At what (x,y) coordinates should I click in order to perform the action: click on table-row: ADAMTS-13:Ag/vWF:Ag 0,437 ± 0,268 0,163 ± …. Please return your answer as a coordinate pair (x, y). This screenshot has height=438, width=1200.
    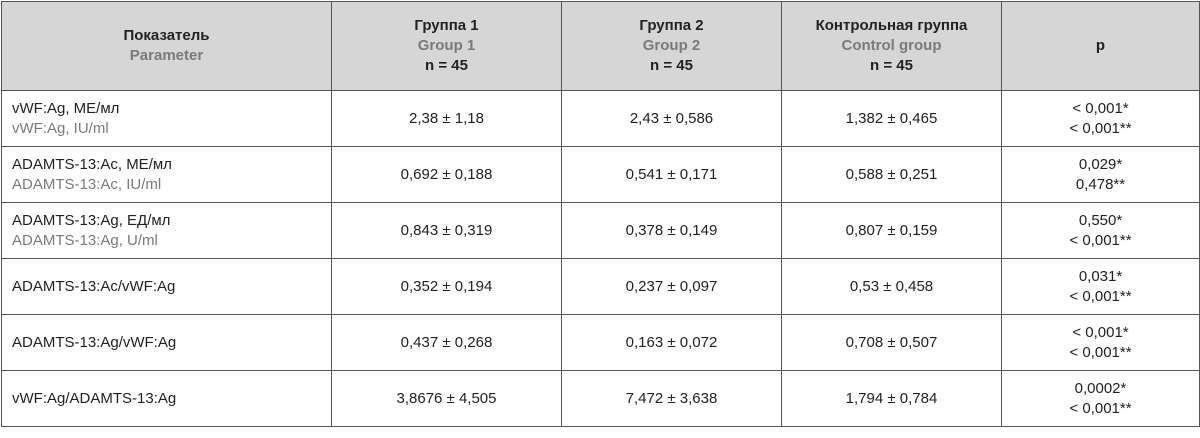
    Looking at the image, I should click on (600, 342).